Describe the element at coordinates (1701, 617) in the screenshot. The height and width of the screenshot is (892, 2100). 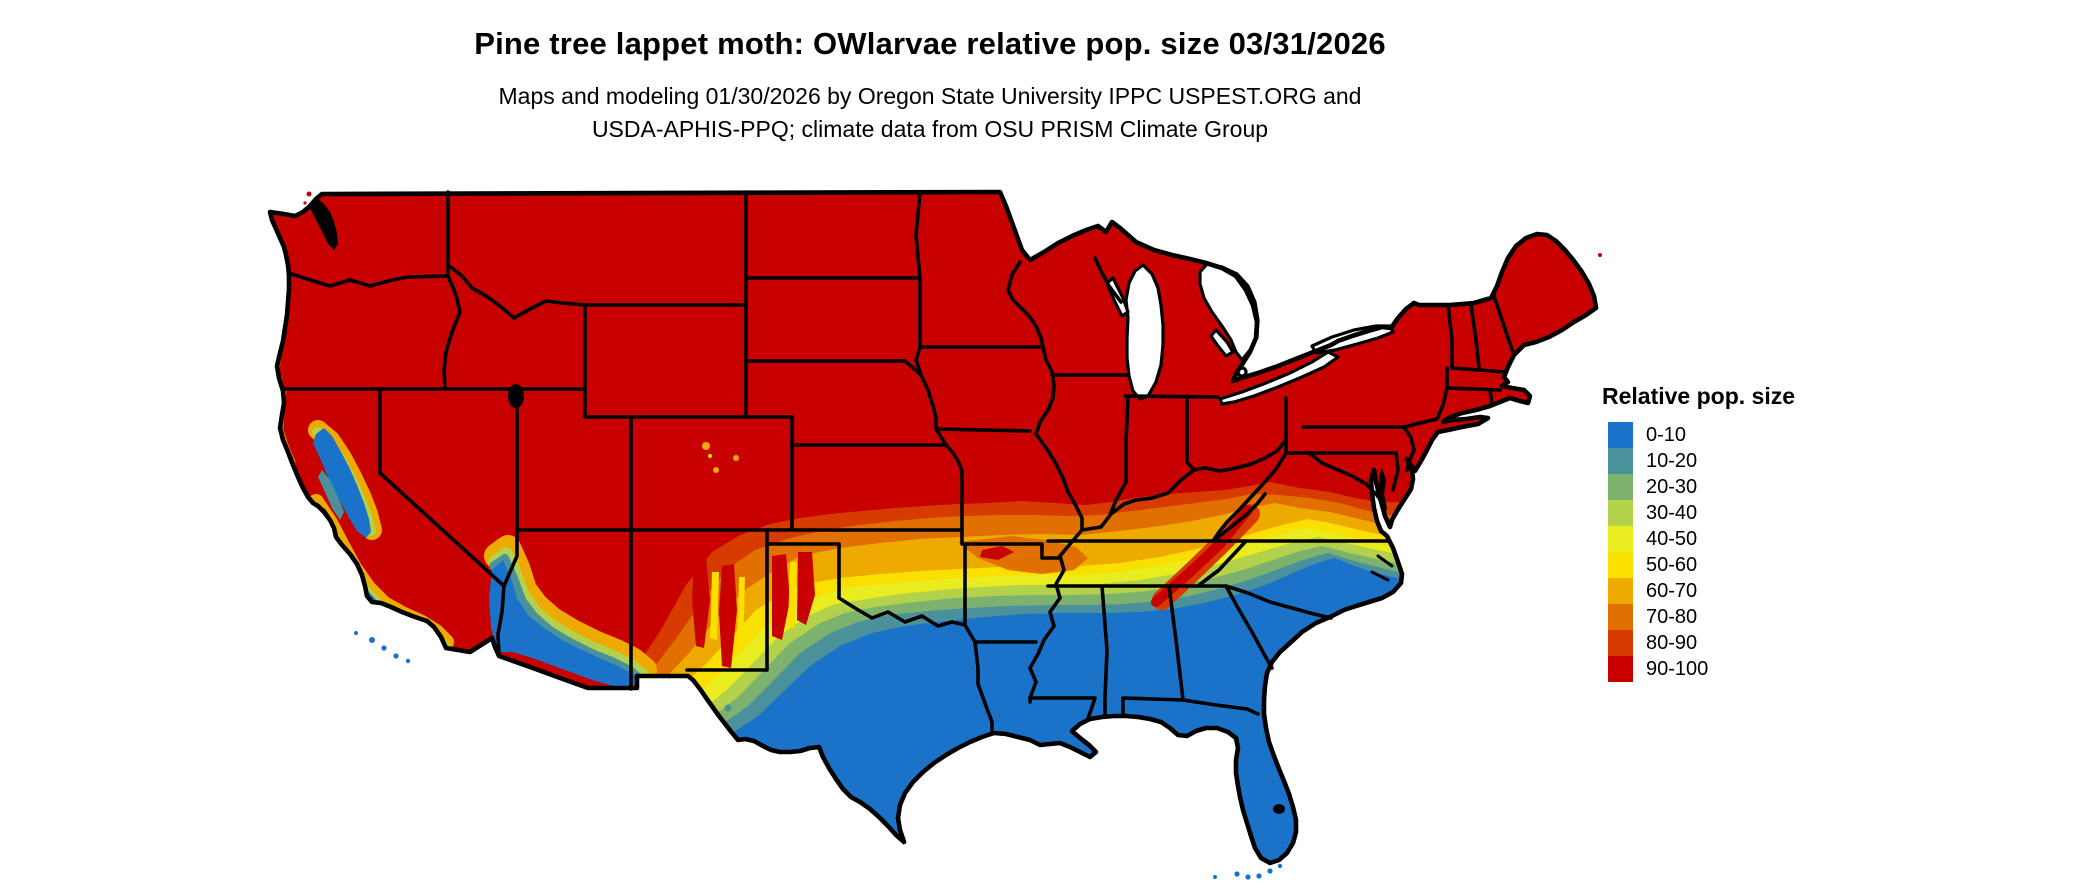
I see `legend-item: 70-80` at that location.